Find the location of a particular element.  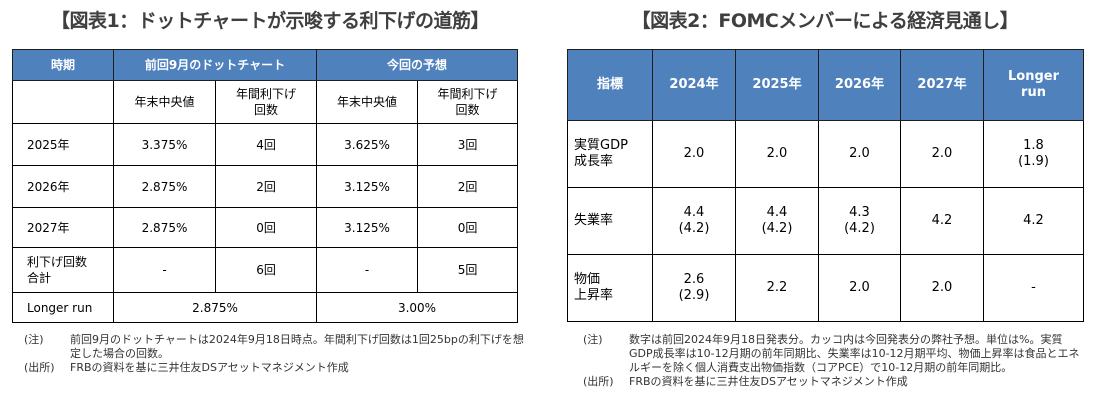

cell-prev-median: - is located at coordinates (164, 270).